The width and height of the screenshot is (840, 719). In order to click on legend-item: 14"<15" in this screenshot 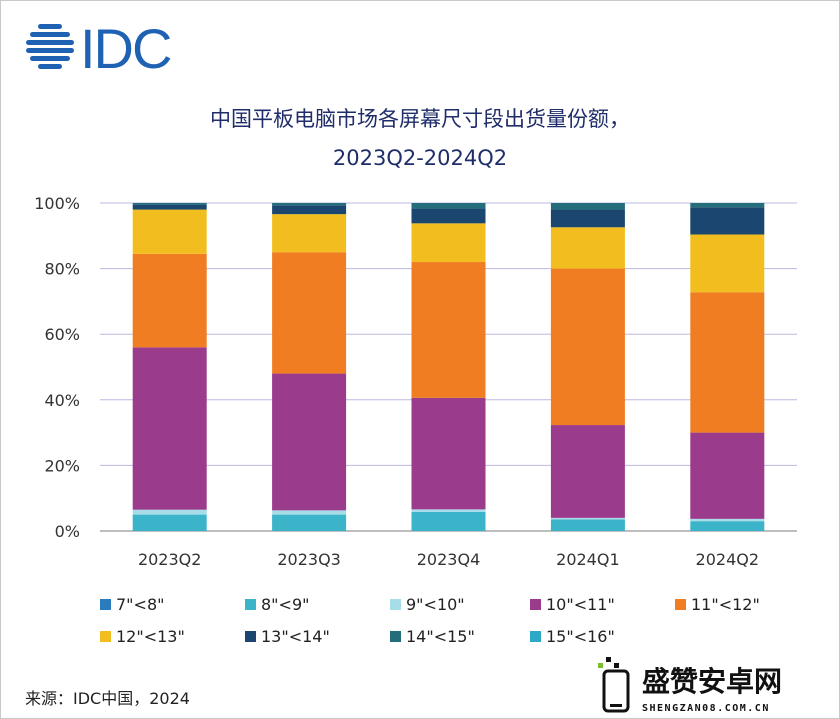, I will do `click(432, 636)`.